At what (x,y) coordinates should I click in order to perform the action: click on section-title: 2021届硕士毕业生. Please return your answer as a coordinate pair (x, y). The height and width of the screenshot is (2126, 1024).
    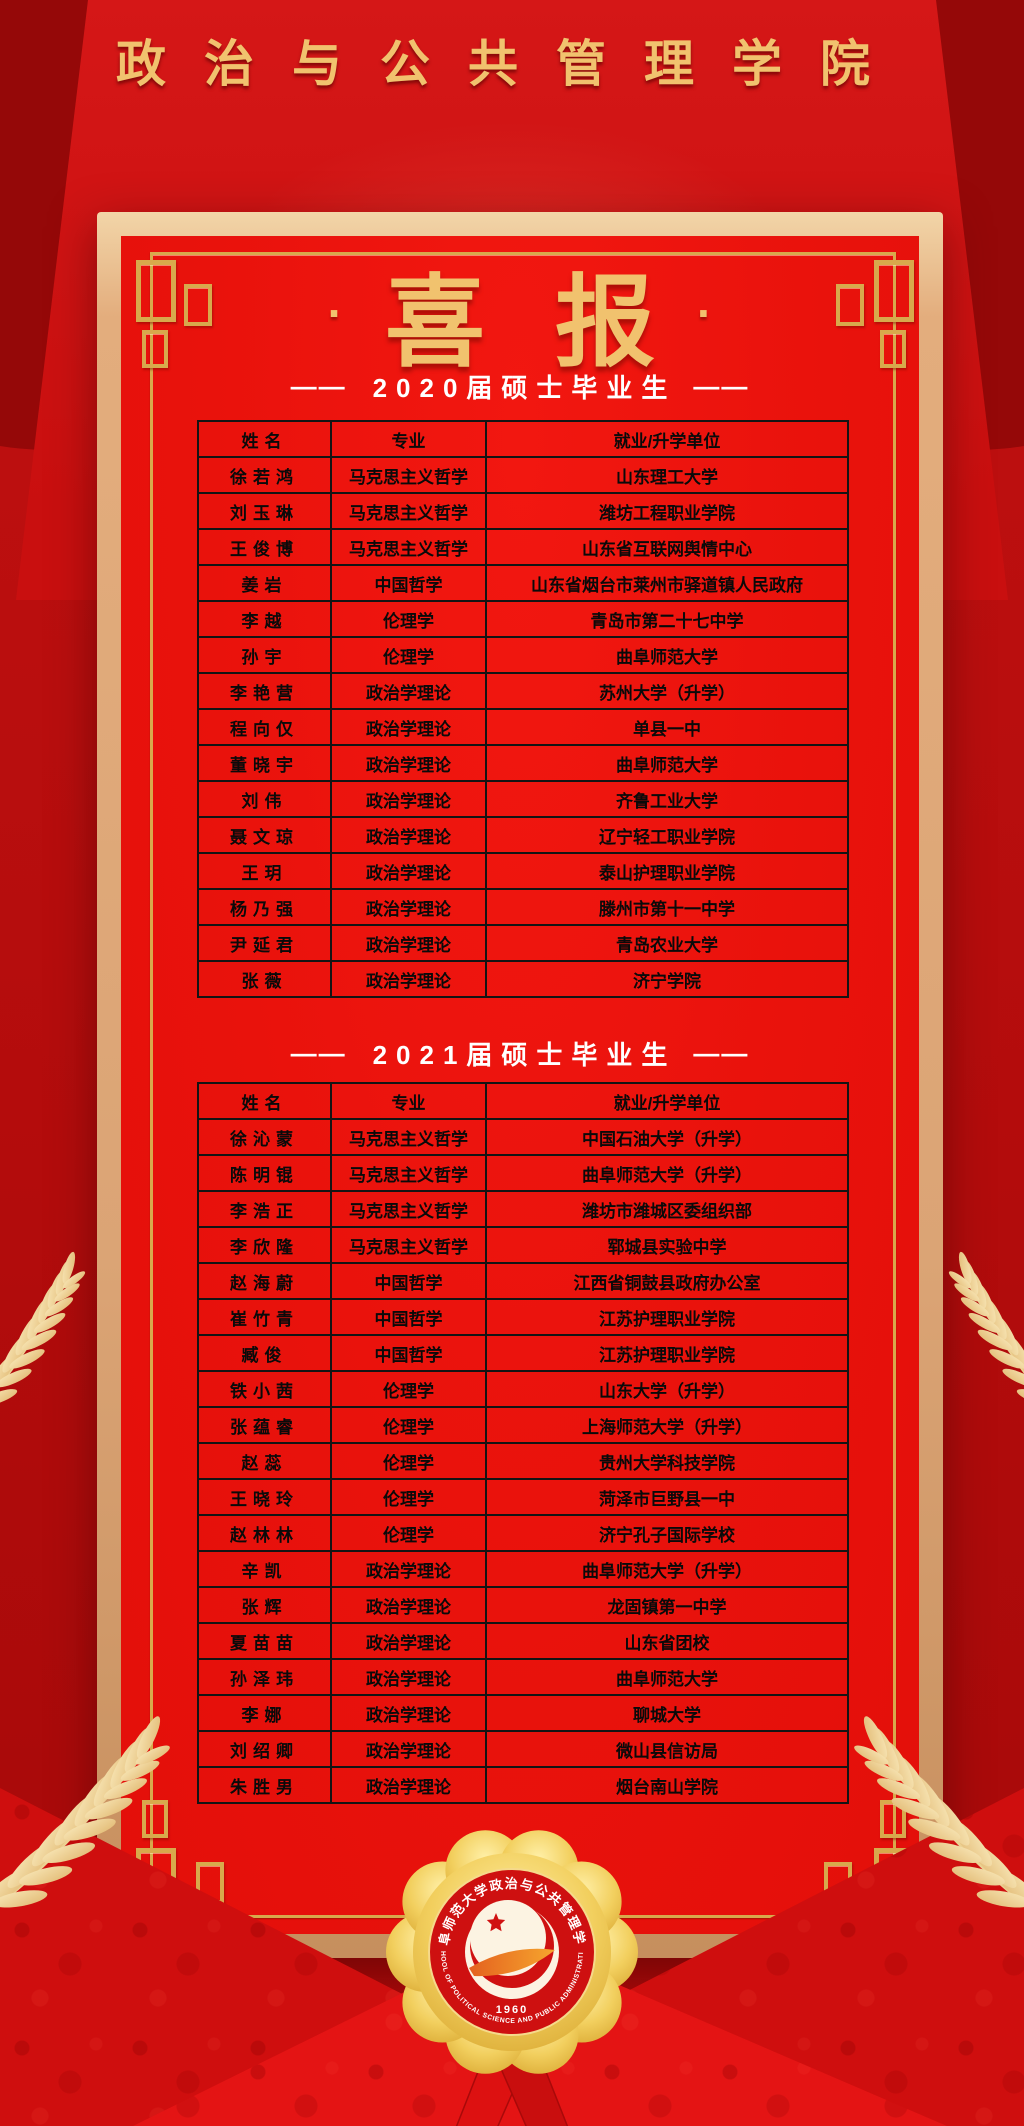
    Looking at the image, I should click on (524, 1054).